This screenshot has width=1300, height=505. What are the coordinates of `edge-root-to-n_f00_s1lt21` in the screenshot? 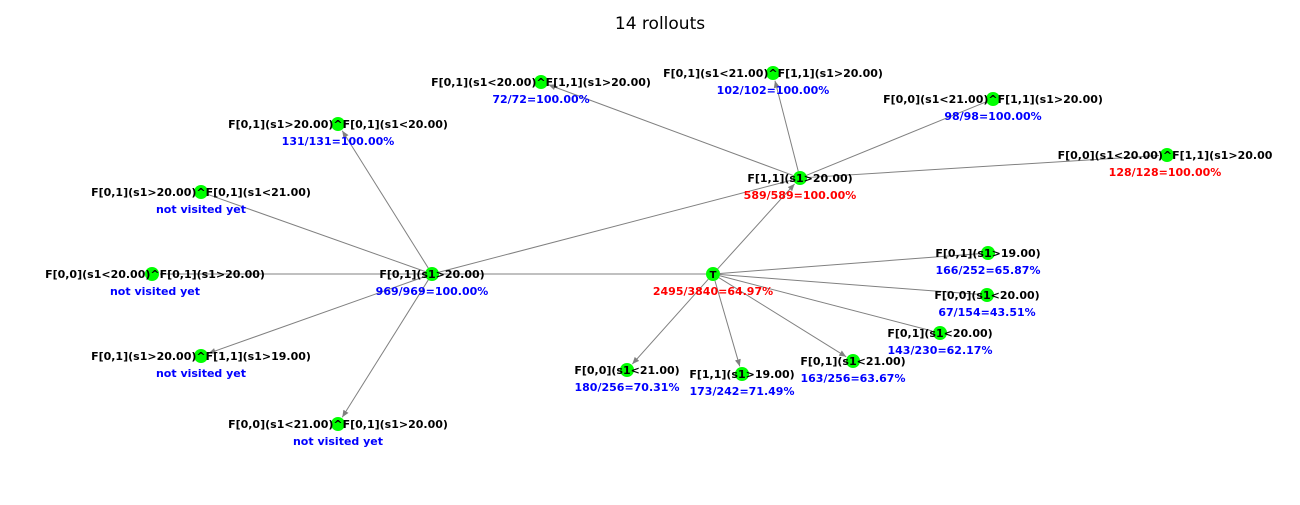 It's located at (670, 321).